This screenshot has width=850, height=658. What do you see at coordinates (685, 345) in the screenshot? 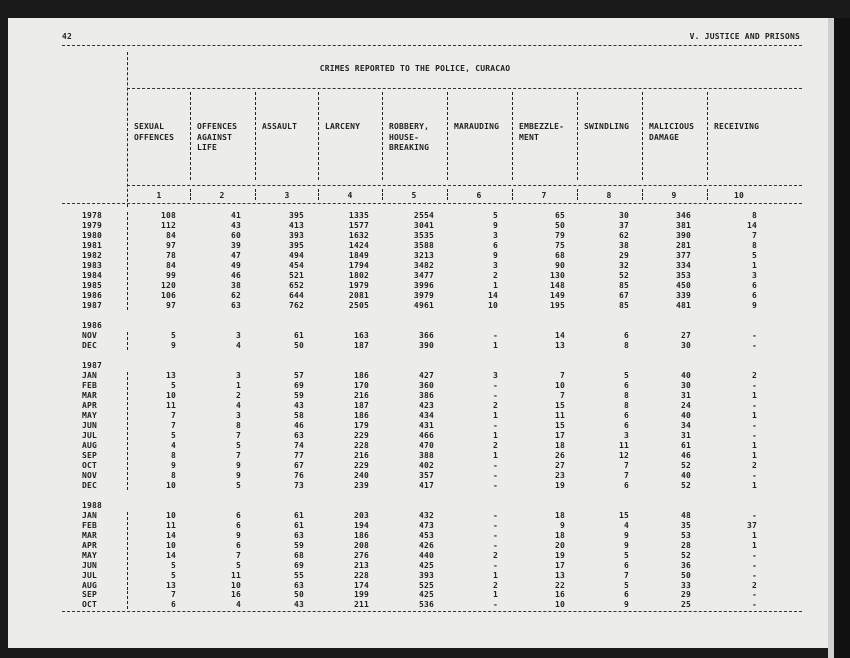
I see `cell-value: 30` at bounding box center [685, 345].